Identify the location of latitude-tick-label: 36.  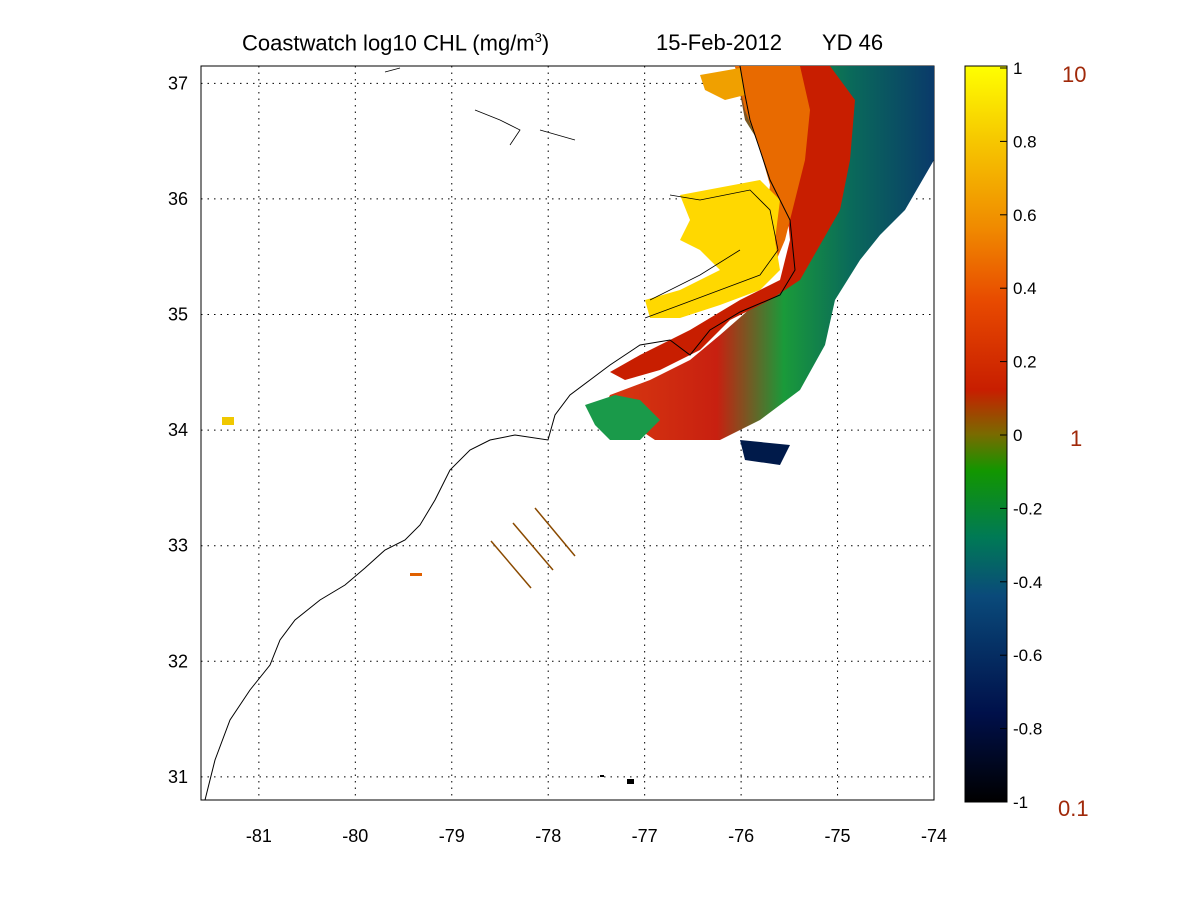
(178, 199).